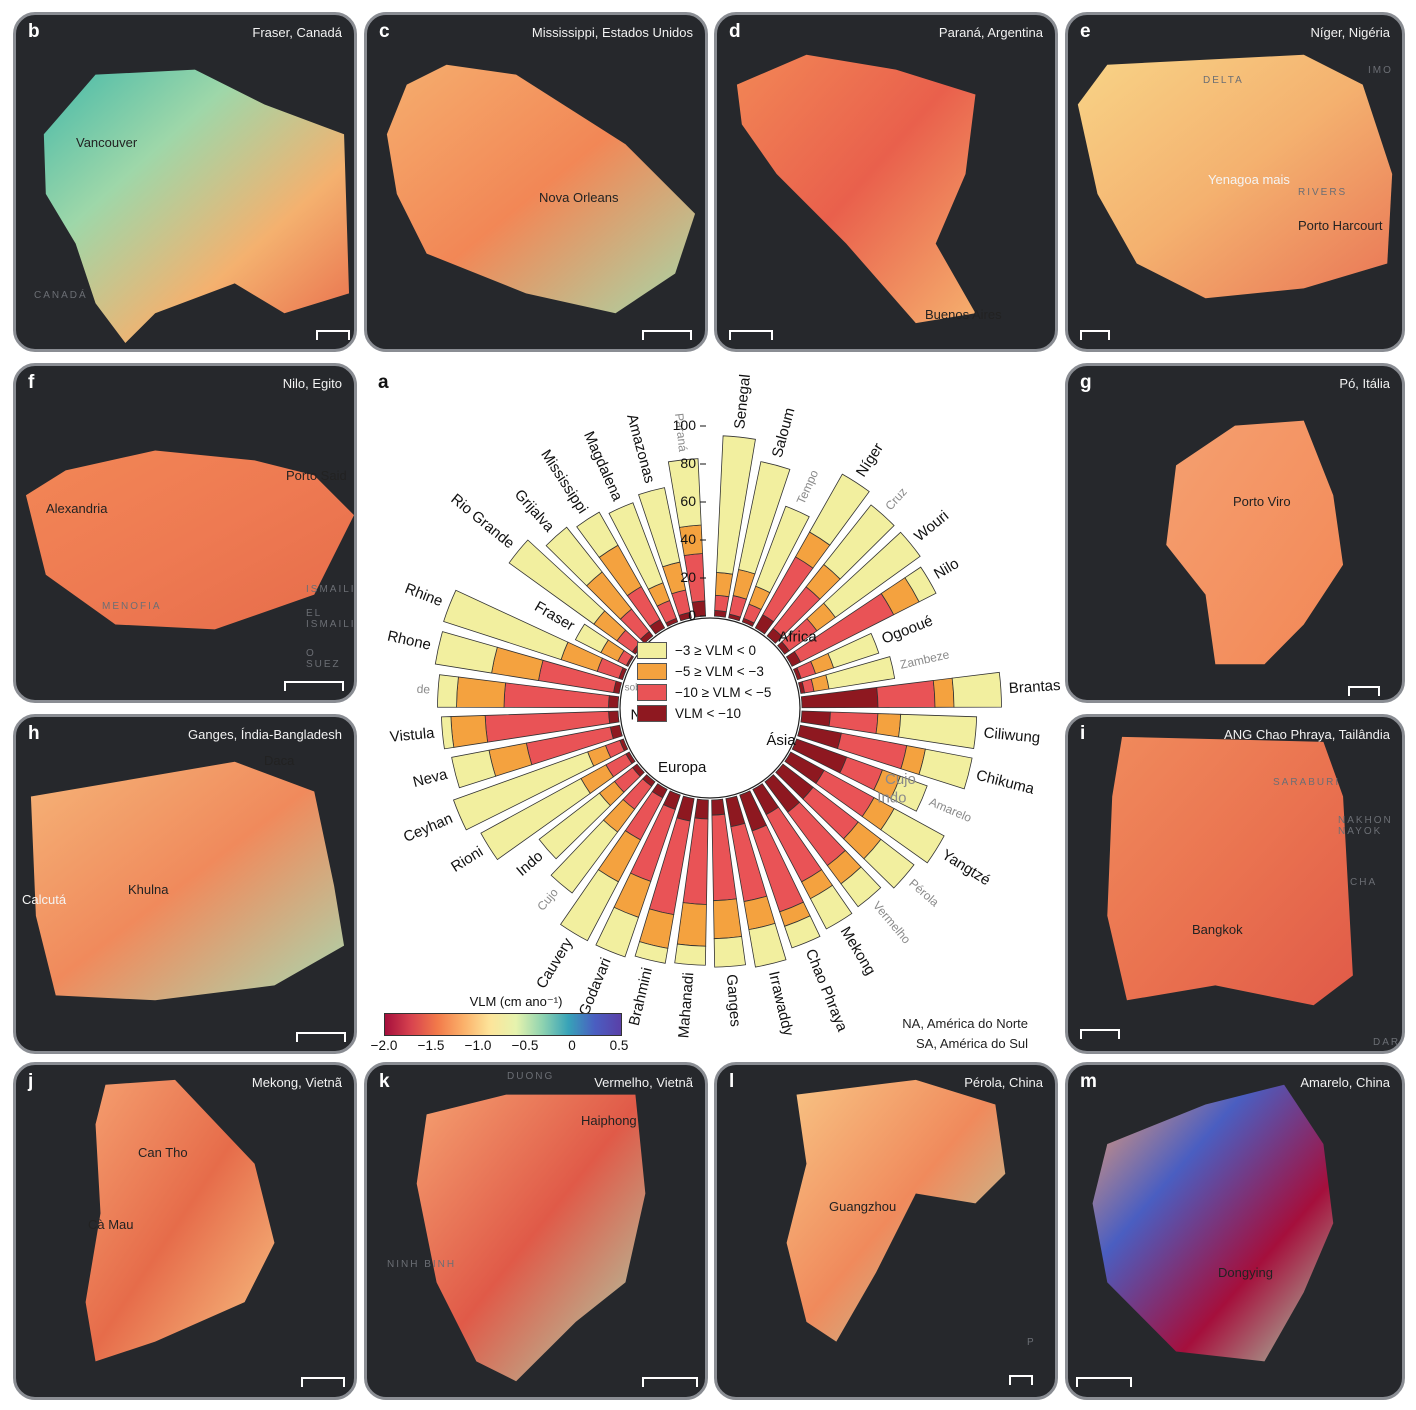 This screenshot has height=1410, width=1416. What do you see at coordinates (384, 1081) in the screenshot?
I see `panel-letter: k` at bounding box center [384, 1081].